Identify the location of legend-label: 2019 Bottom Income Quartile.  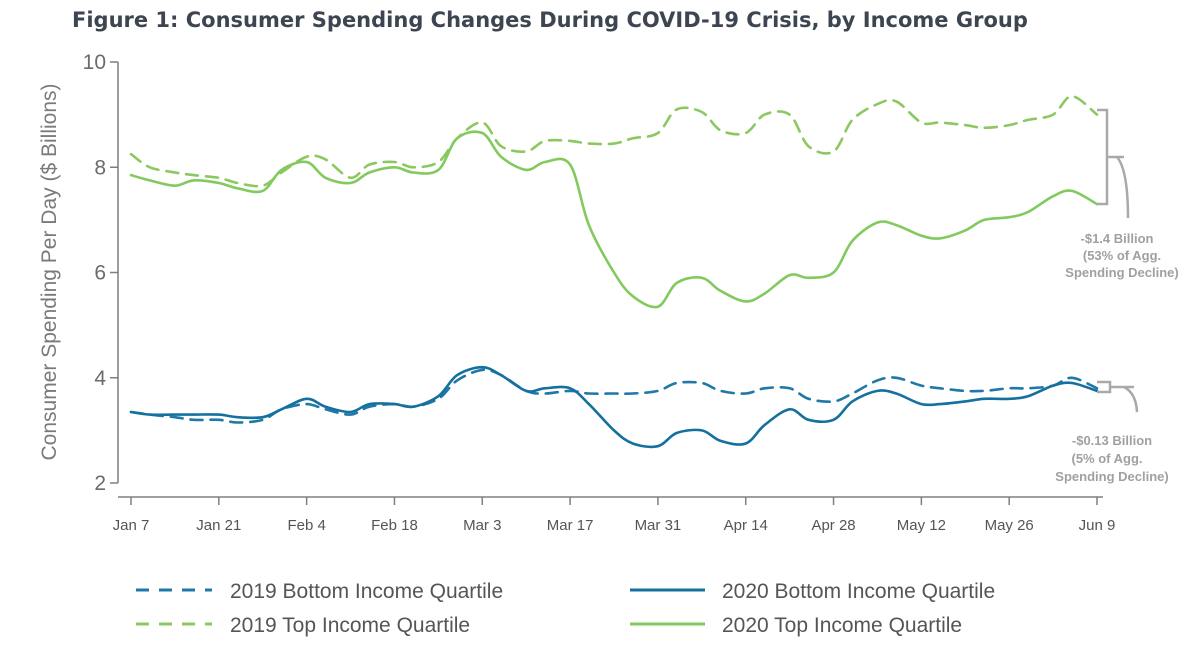
(366, 591).